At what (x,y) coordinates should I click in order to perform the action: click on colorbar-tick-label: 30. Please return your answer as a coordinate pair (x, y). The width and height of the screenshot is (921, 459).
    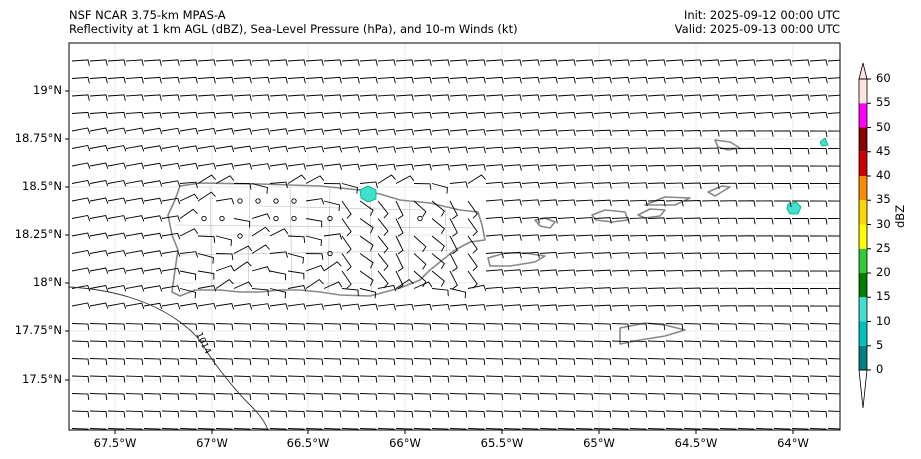
    Looking at the image, I should click on (883, 223).